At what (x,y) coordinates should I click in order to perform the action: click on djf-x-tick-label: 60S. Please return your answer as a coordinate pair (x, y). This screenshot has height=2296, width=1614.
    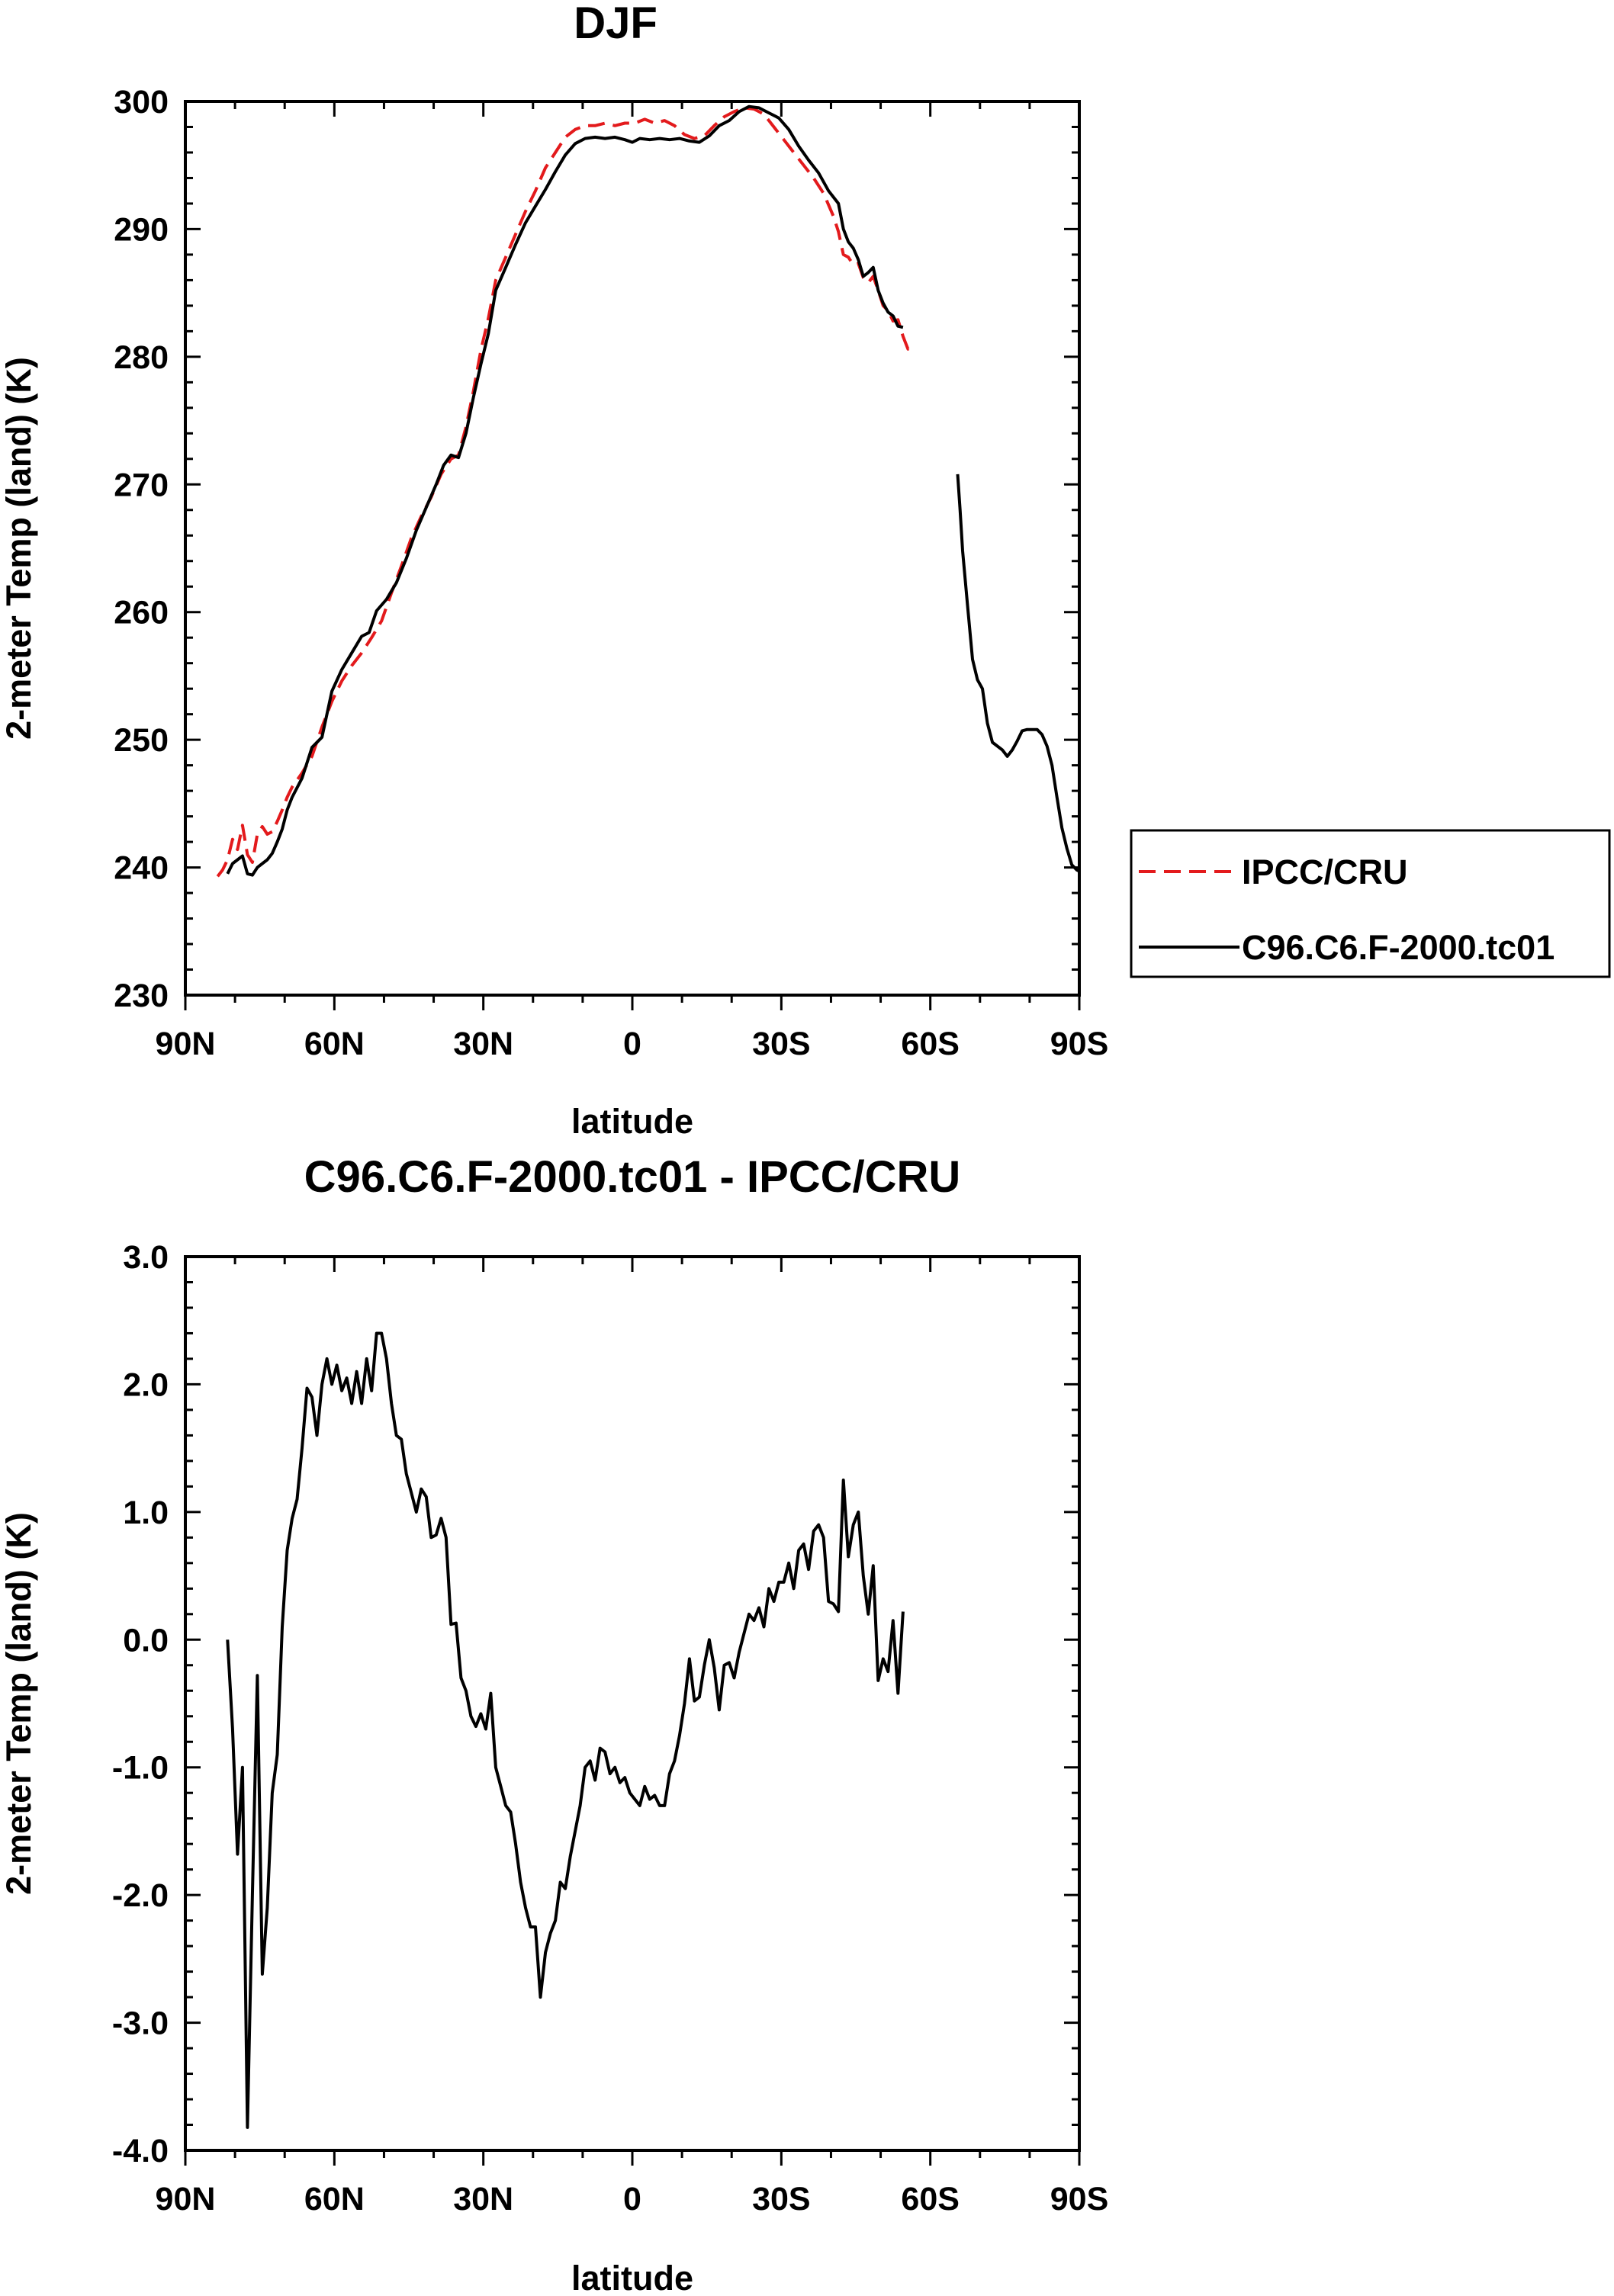
    Looking at the image, I should click on (930, 1044).